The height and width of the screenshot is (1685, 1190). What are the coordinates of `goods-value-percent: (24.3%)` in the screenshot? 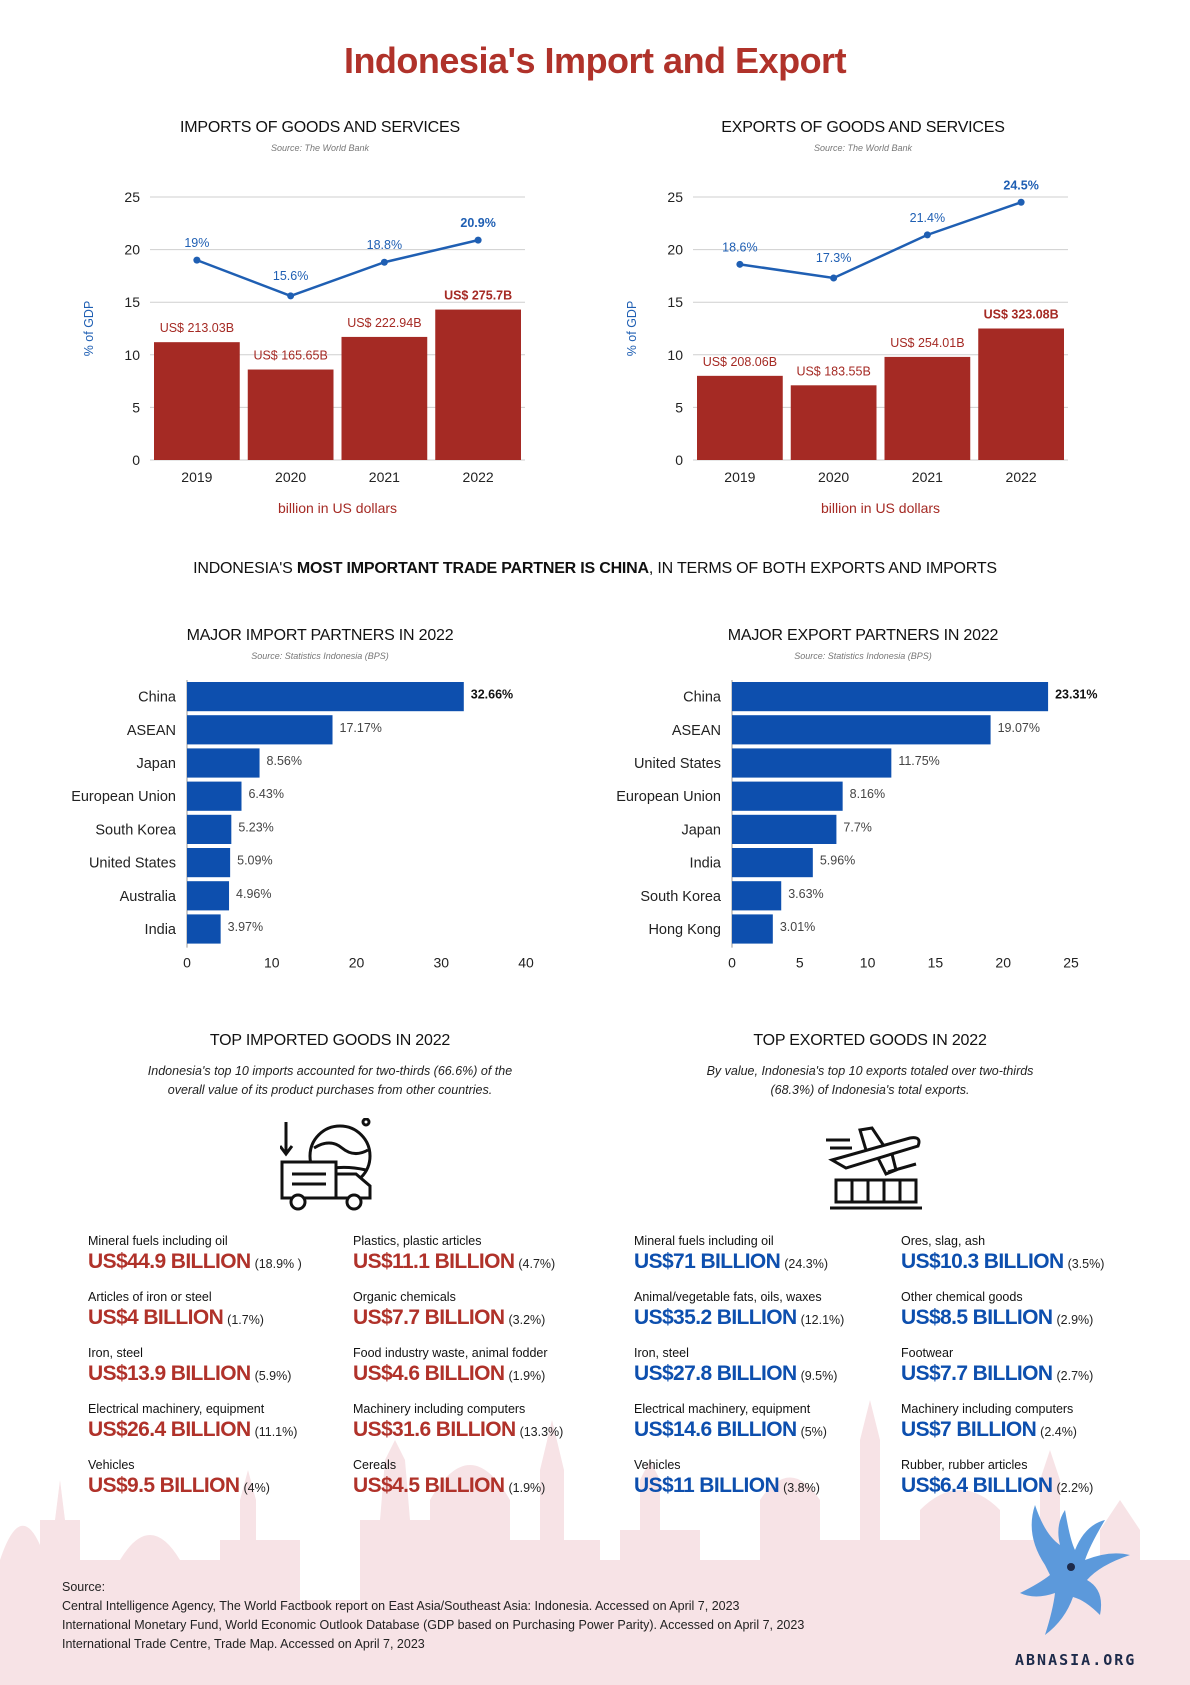 It's located at (806, 1264).